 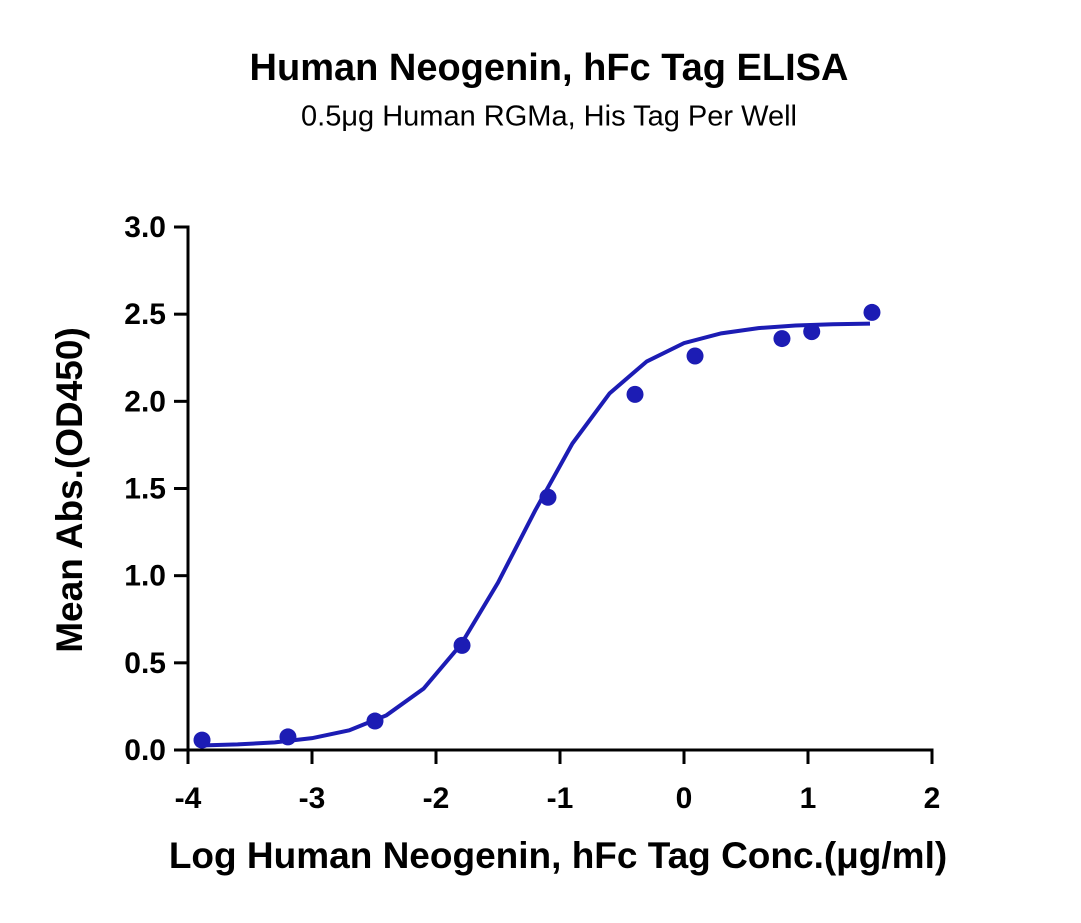 I want to click on y-tick-label: 0.0, so click(x=145, y=750).